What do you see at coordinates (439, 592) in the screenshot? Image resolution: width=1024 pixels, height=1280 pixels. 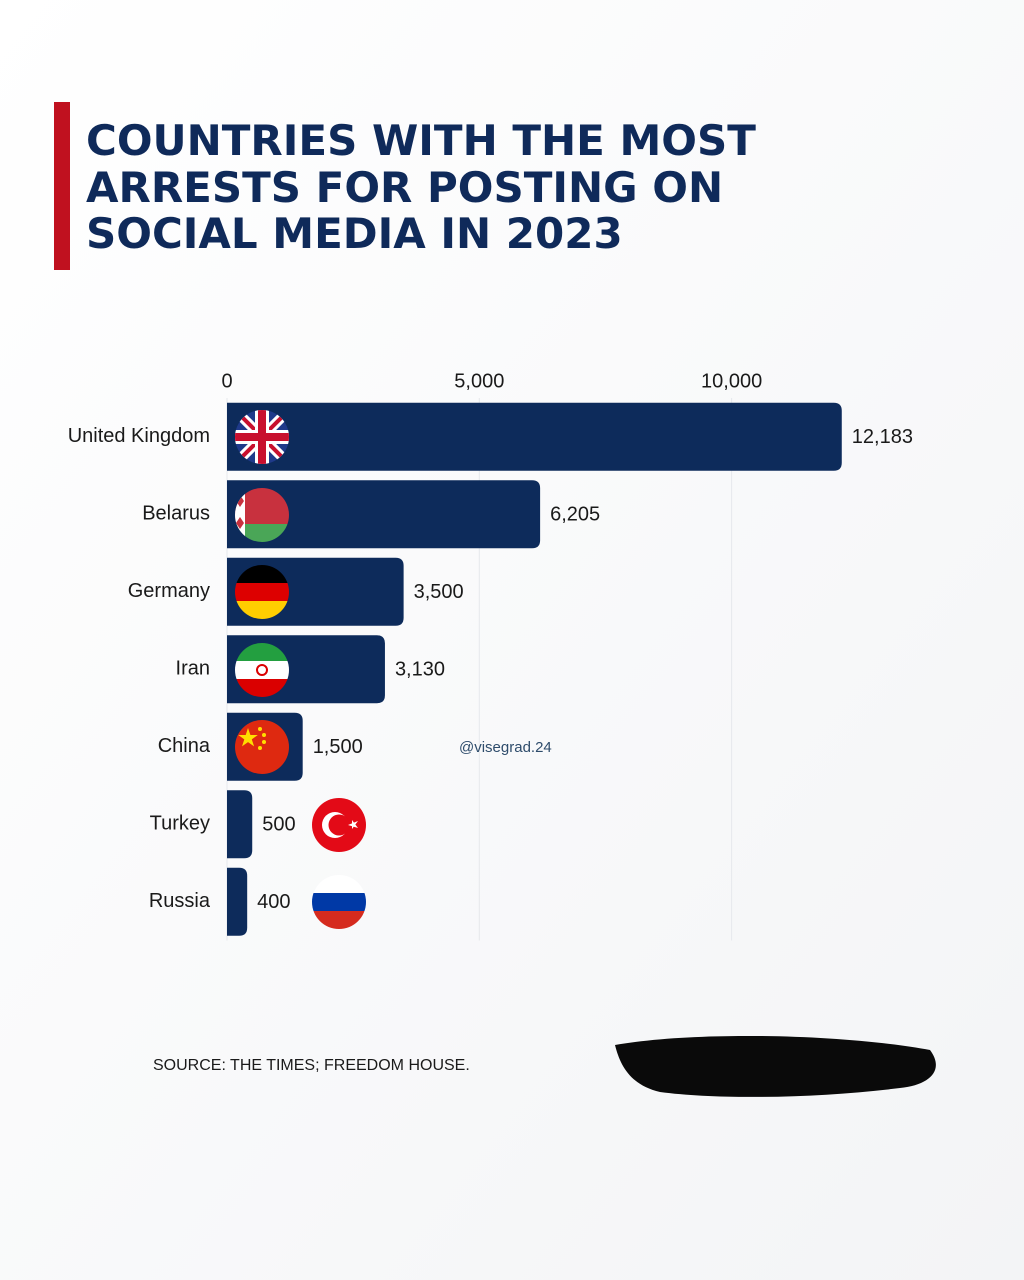 I see `value-label: 3,500` at bounding box center [439, 592].